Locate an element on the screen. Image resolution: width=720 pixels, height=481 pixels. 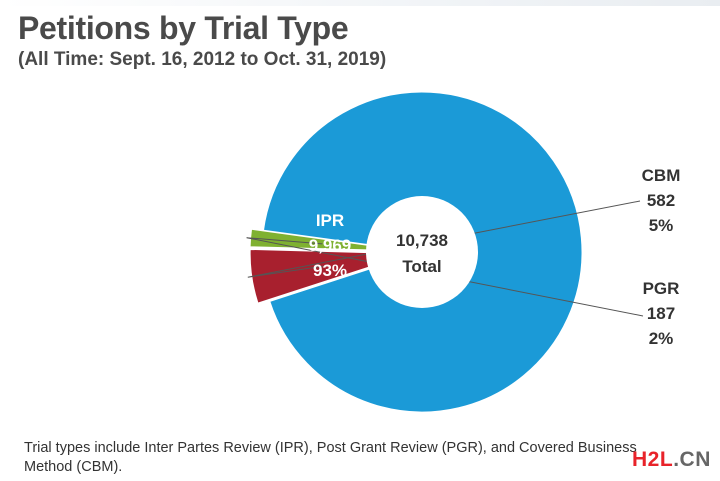
label-pgr-percent: 2% is located at coordinates (661, 338).